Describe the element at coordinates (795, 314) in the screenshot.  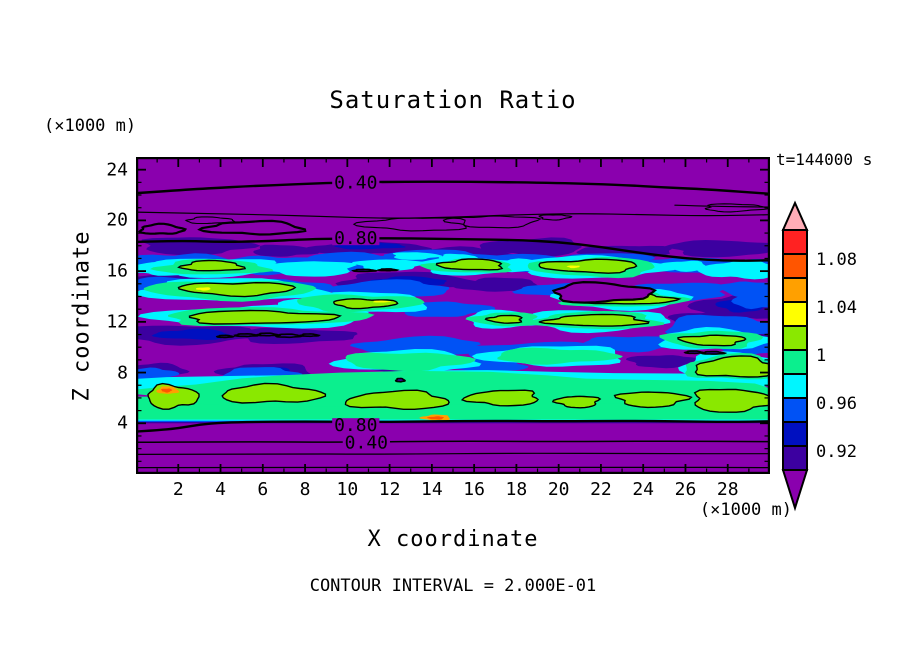
I see `colorbar-box-yellow` at that location.